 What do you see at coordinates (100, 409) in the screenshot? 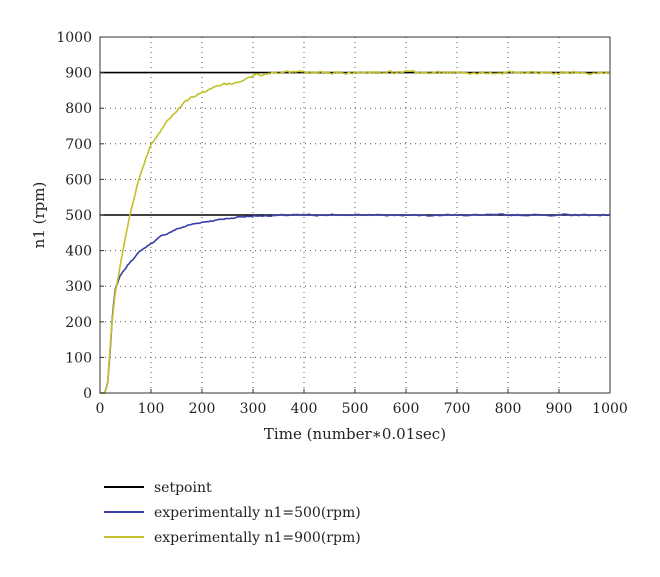
I see `x-tick-label: 0` at bounding box center [100, 409].